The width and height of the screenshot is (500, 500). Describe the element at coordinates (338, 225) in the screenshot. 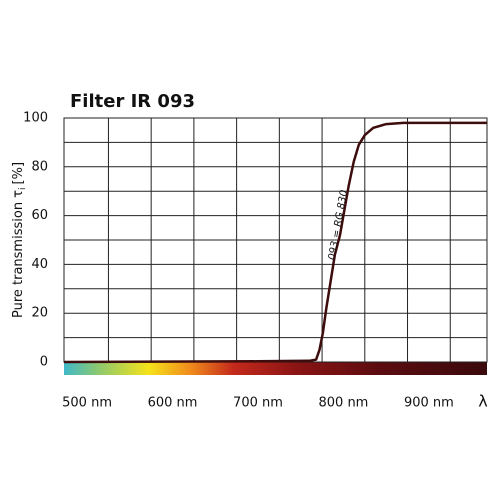

I see `curve-annotation: 093 = RG 830` at that location.